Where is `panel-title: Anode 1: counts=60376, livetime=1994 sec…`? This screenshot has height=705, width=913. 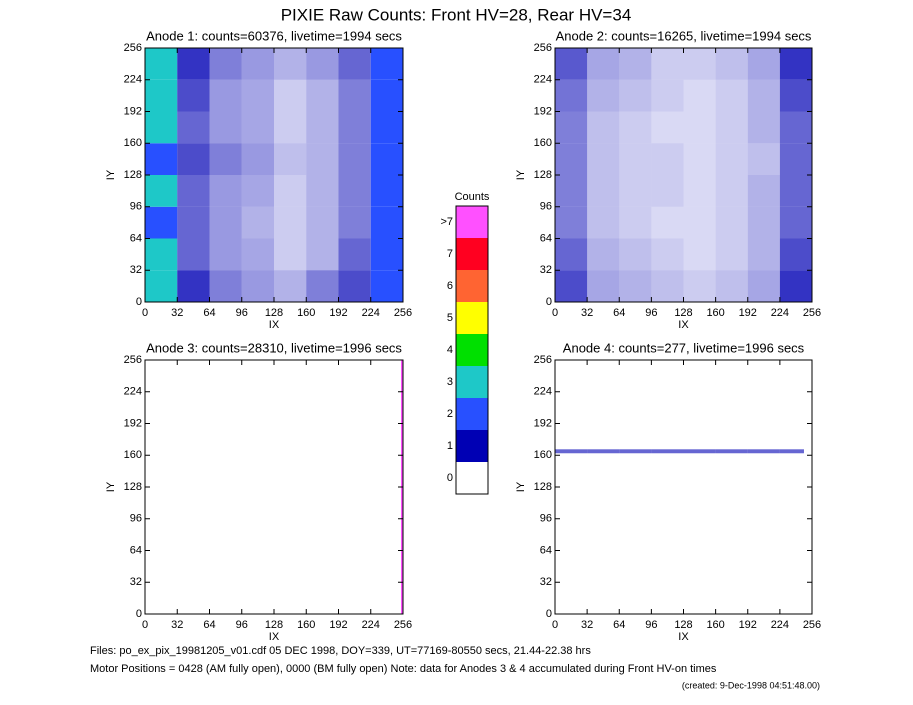 panel-title: Anode 1: counts=60376, livetime=1994 sec… is located at coordinates (274, 35).